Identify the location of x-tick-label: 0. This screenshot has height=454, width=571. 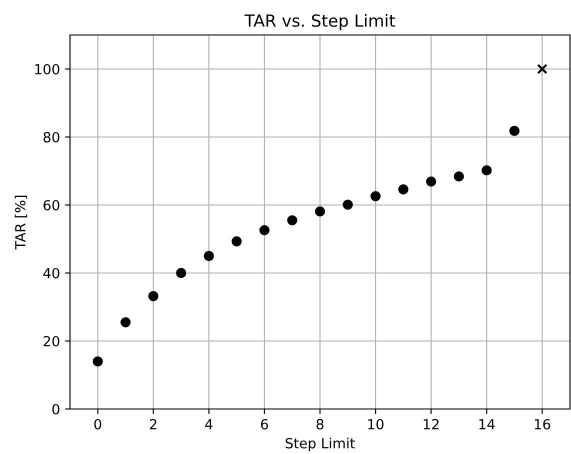
(98, 424).